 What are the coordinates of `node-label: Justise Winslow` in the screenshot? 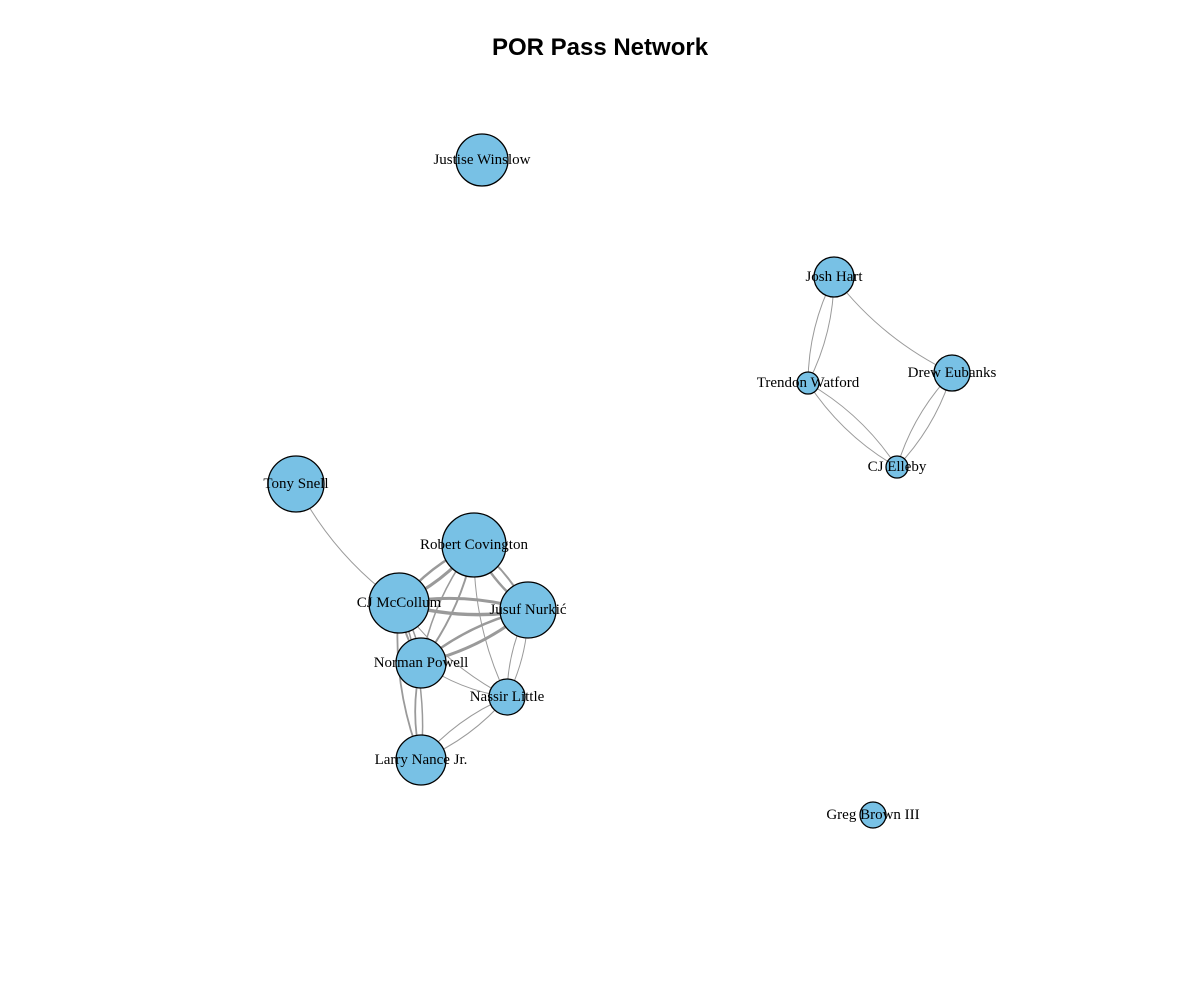 It's located at (481, 160).